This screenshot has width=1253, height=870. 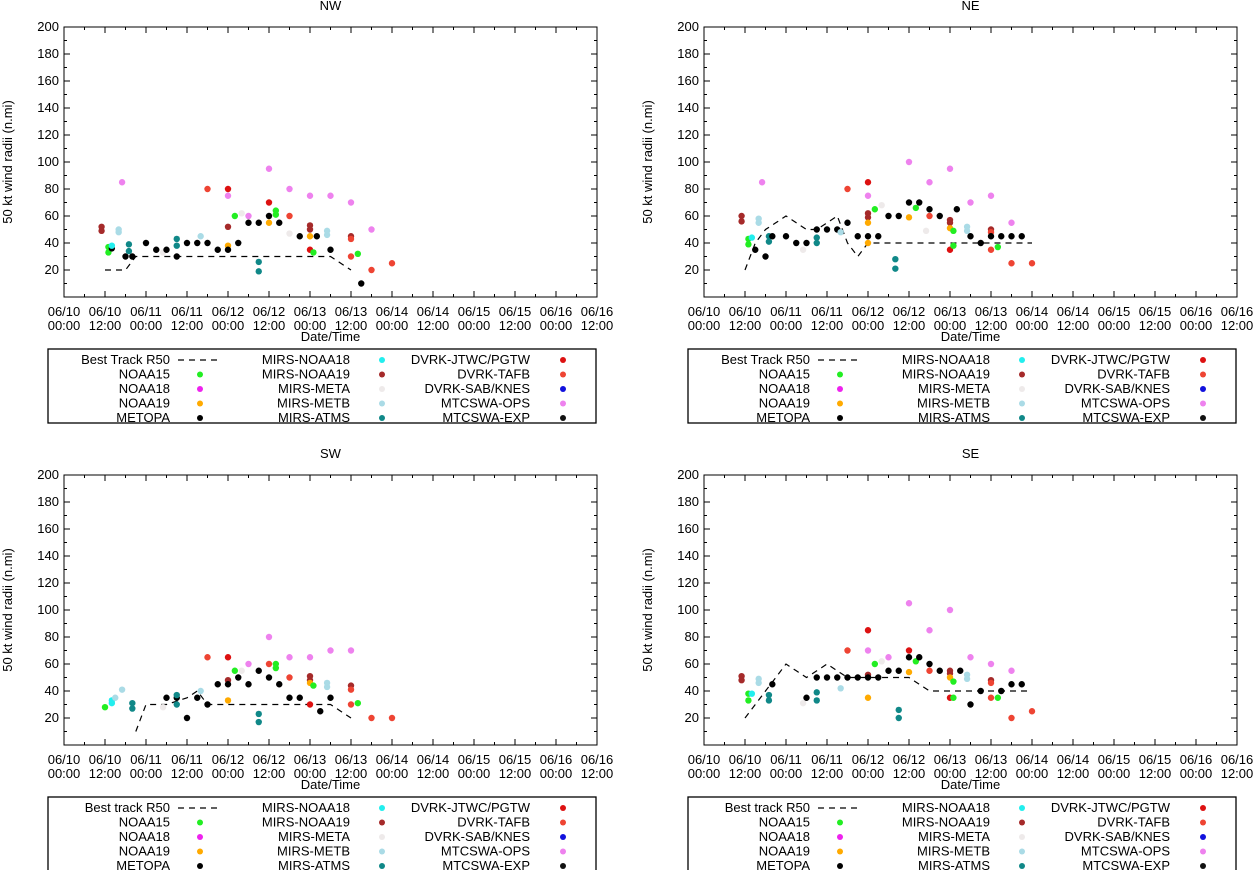 I want to click on legend-label: Best track R50, so click(x=127, y=807).